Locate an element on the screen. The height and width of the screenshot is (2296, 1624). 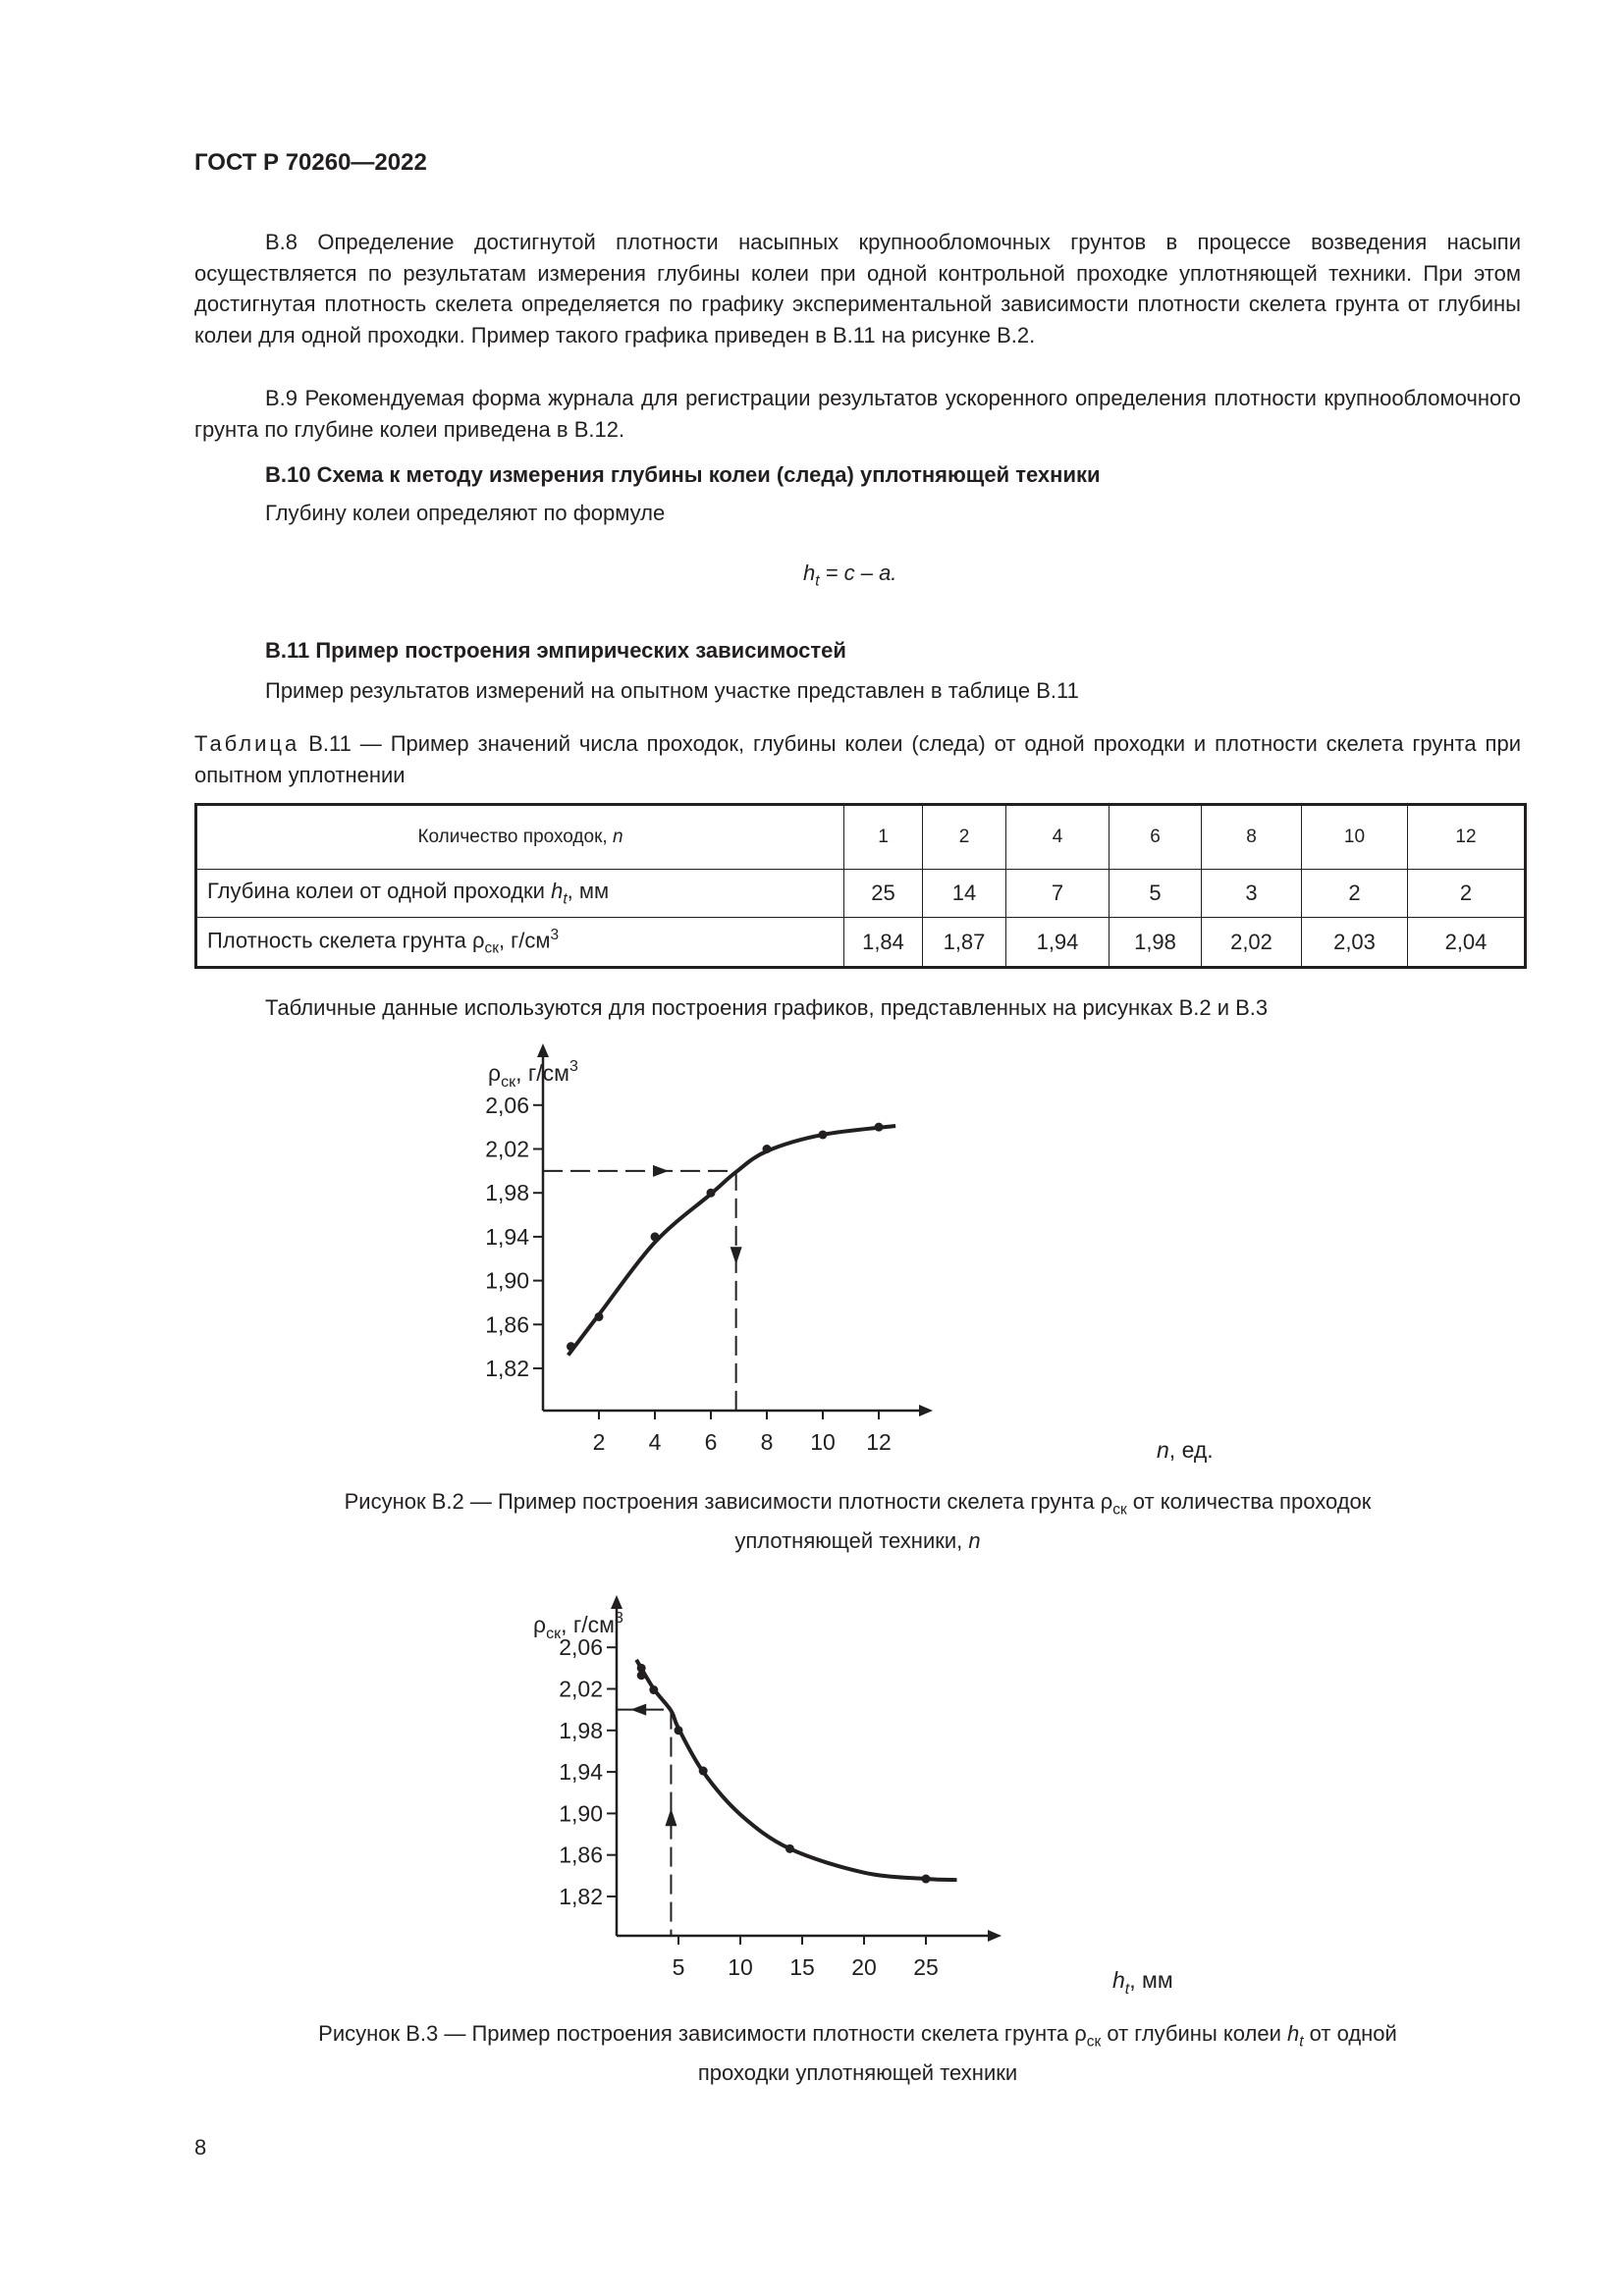
x-tick-label: 5 is located at coordinates (679, 1967).